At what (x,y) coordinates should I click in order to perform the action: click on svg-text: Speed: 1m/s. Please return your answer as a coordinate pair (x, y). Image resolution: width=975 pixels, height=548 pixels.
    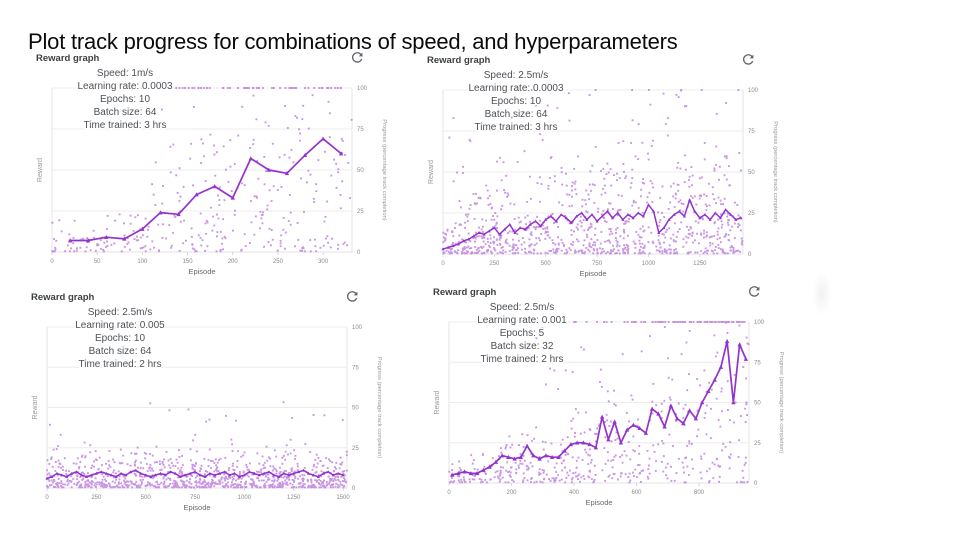
    Looking at the image, I should click on (125, 73).